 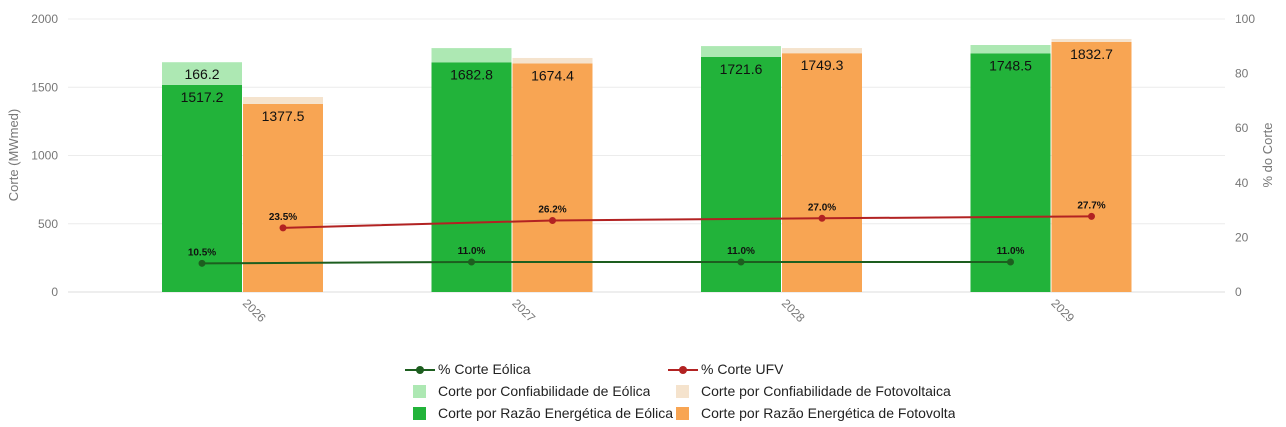 I want to click on y2-tick-label: 0, so click(x=1238, y=292).